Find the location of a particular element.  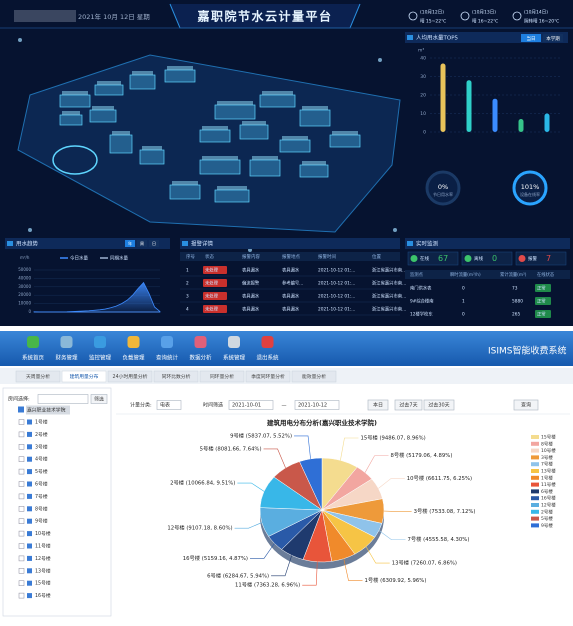

data-label: 9号楼 (5837.07, 5.52%) is located at coordinates (261, 435).